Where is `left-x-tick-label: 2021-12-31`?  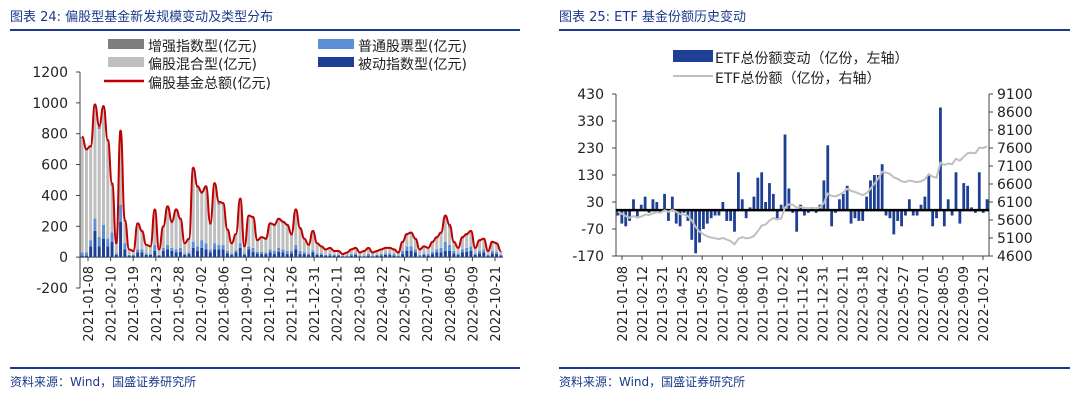
left-x-tick-label: 2021-12-31 is located at coordinates (315, 304).